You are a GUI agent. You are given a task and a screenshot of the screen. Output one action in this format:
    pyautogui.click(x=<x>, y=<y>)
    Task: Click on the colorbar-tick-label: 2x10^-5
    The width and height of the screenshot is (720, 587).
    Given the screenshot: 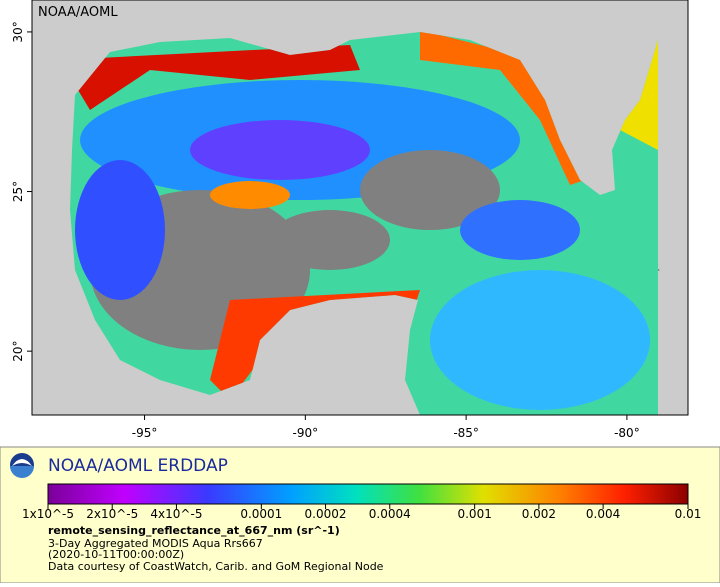 What is the action you would take?
    pyautogui.click(x=112, y=514)
    